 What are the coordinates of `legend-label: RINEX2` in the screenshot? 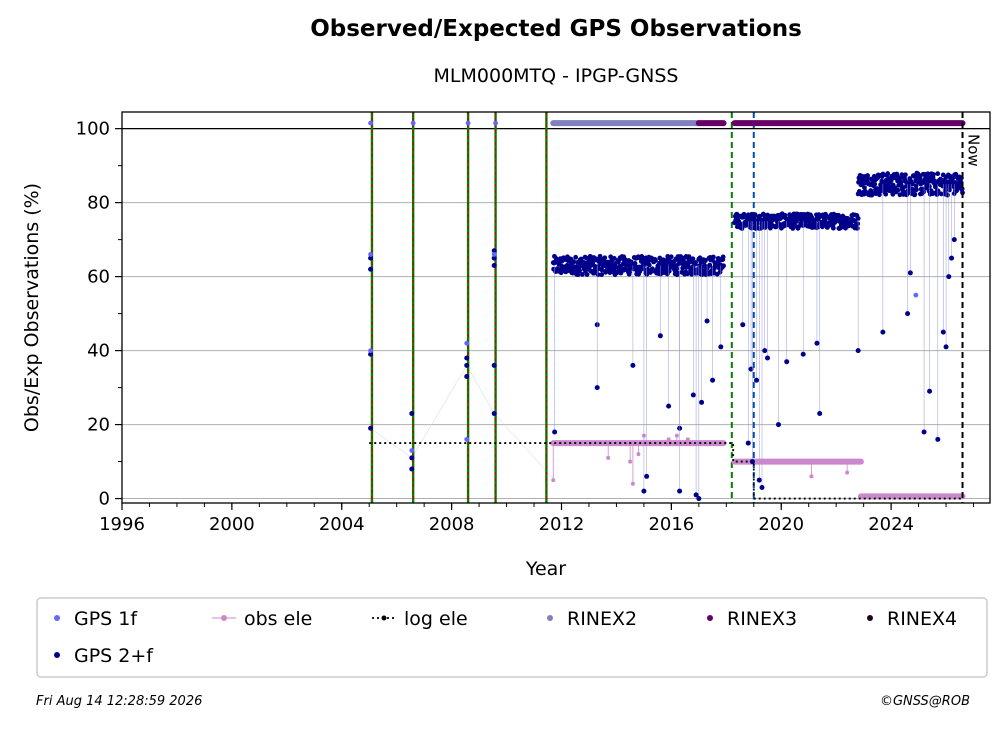 It's located at (602, 619).